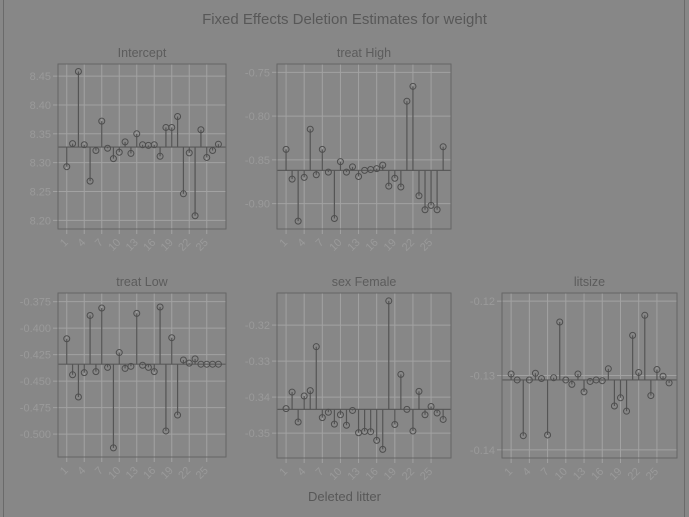 This screenshot has height=517, width=689. What do you see at coordinates (257, 73) in the screenshot?
I see `y-tick-label: -0.75` at bounding box center [257, 73].